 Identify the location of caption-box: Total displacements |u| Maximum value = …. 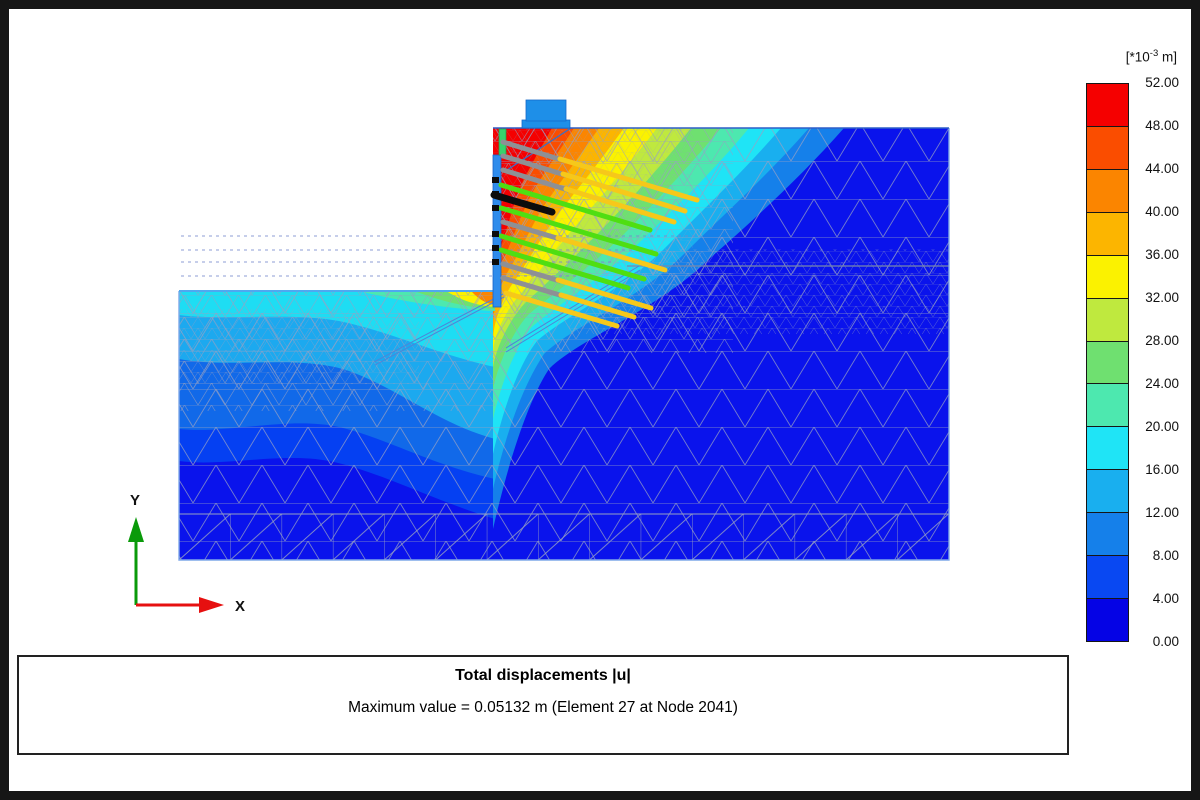
(543, 705).